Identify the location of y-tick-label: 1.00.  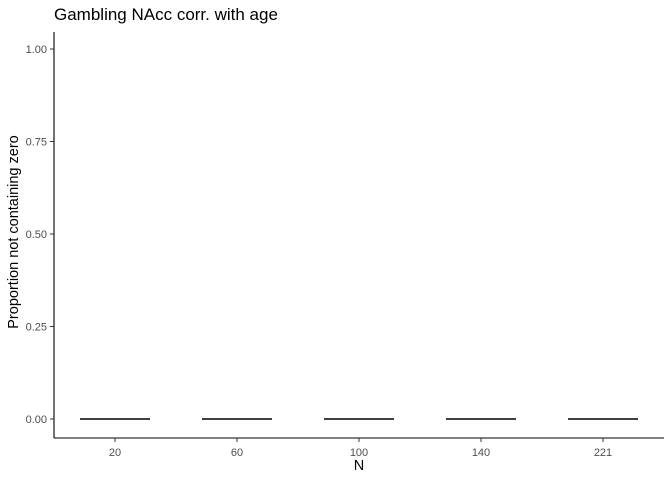
(36, 50).